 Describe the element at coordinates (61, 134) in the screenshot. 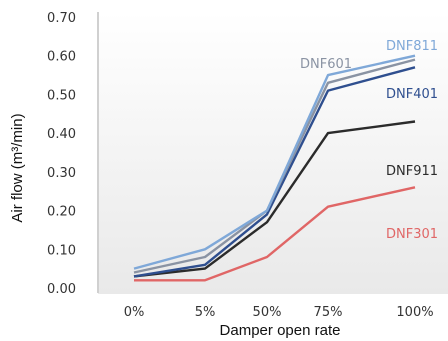

I see `y-tick-label: 0.40` at that location.